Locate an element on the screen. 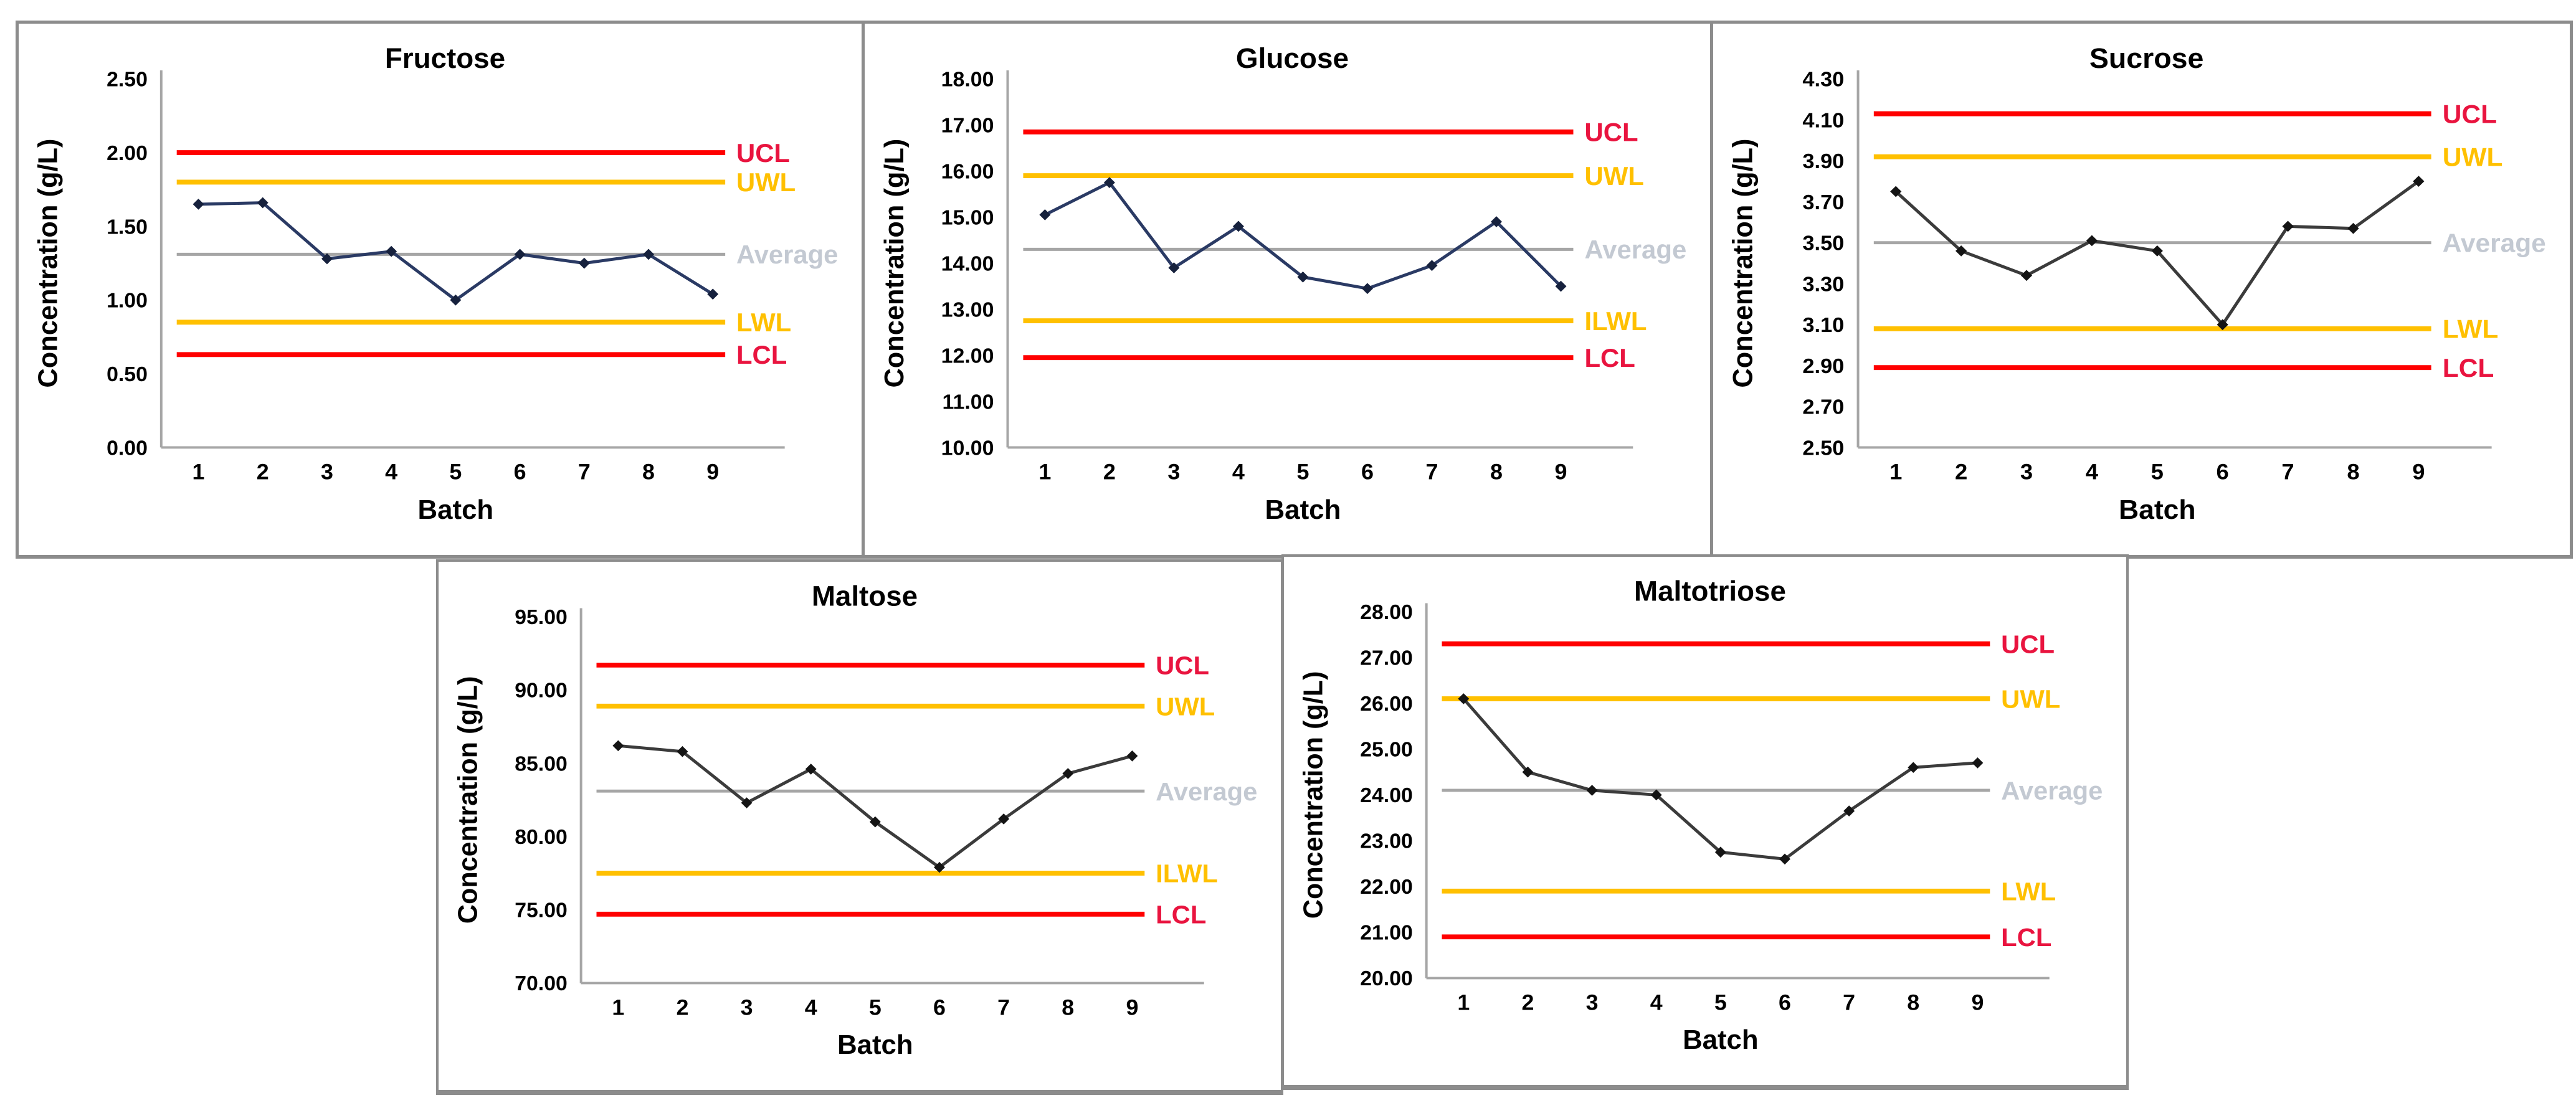  y-tick-label: 1.50 is located at coordinates (128, 227).